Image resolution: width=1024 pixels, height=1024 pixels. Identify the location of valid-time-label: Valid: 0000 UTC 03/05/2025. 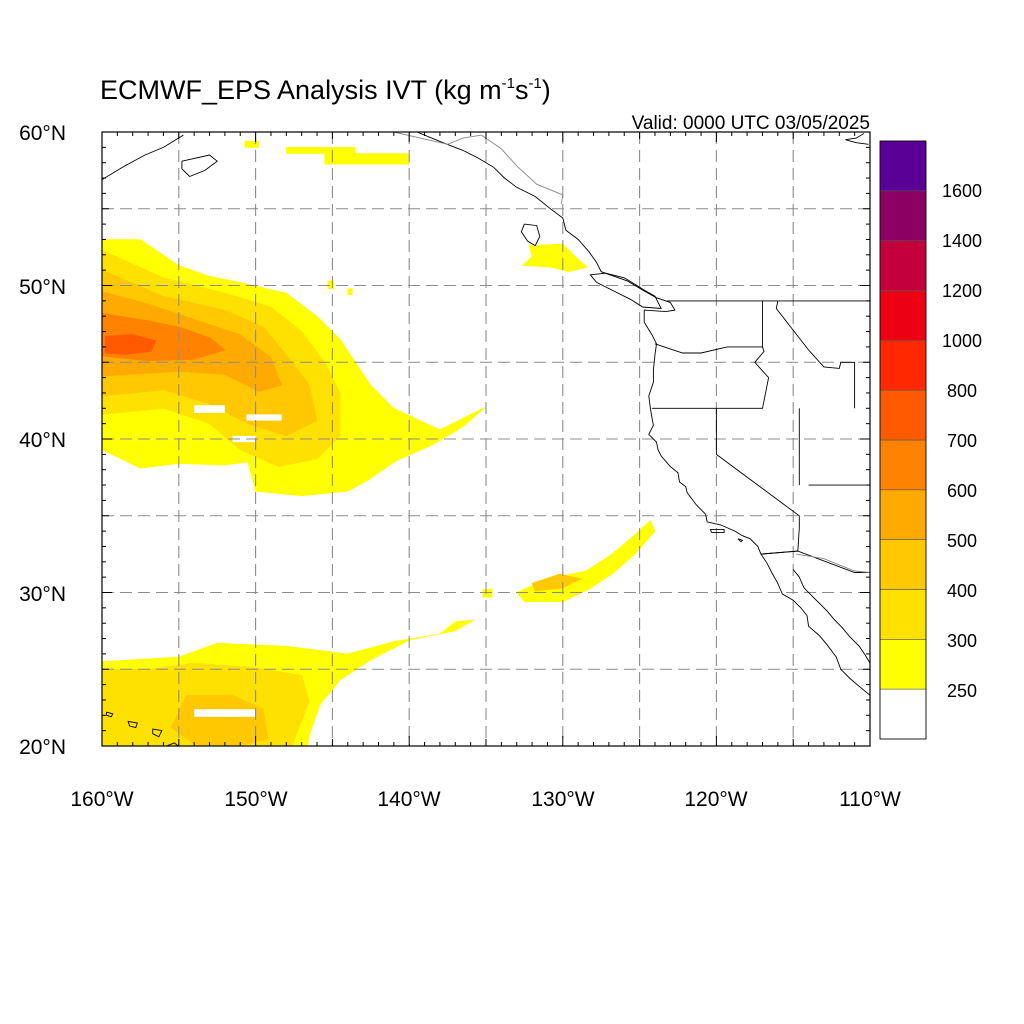
(751, 123).